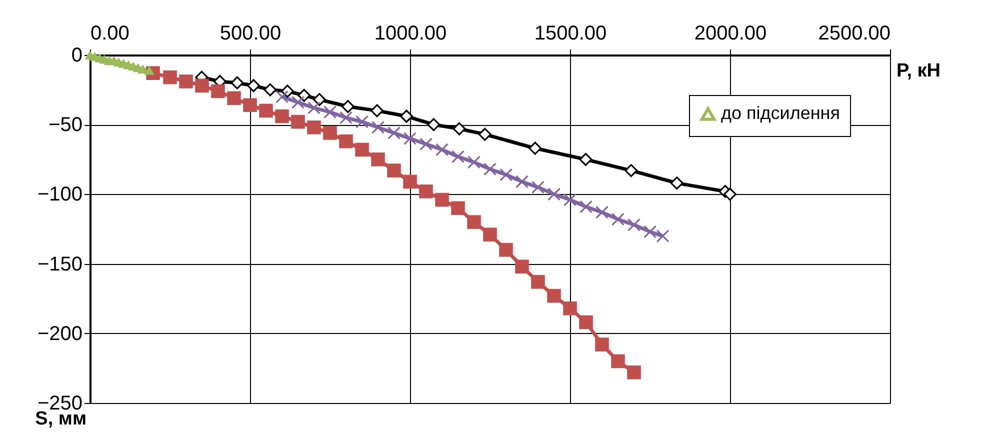  What do you see at coordinates (76, 55) in the screenshot?
I see `y-tick-label: 0` at bounding box center [76, 55].